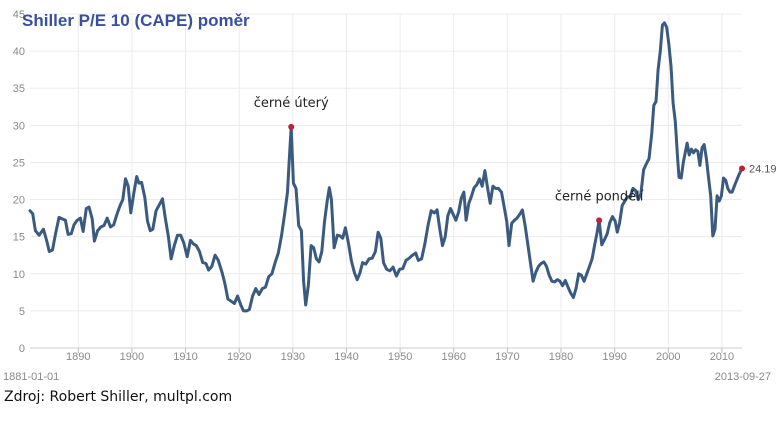 The width and height of the screenshot is (780, 429). I want to click on y-tick-label: 10, so click(19, 275).